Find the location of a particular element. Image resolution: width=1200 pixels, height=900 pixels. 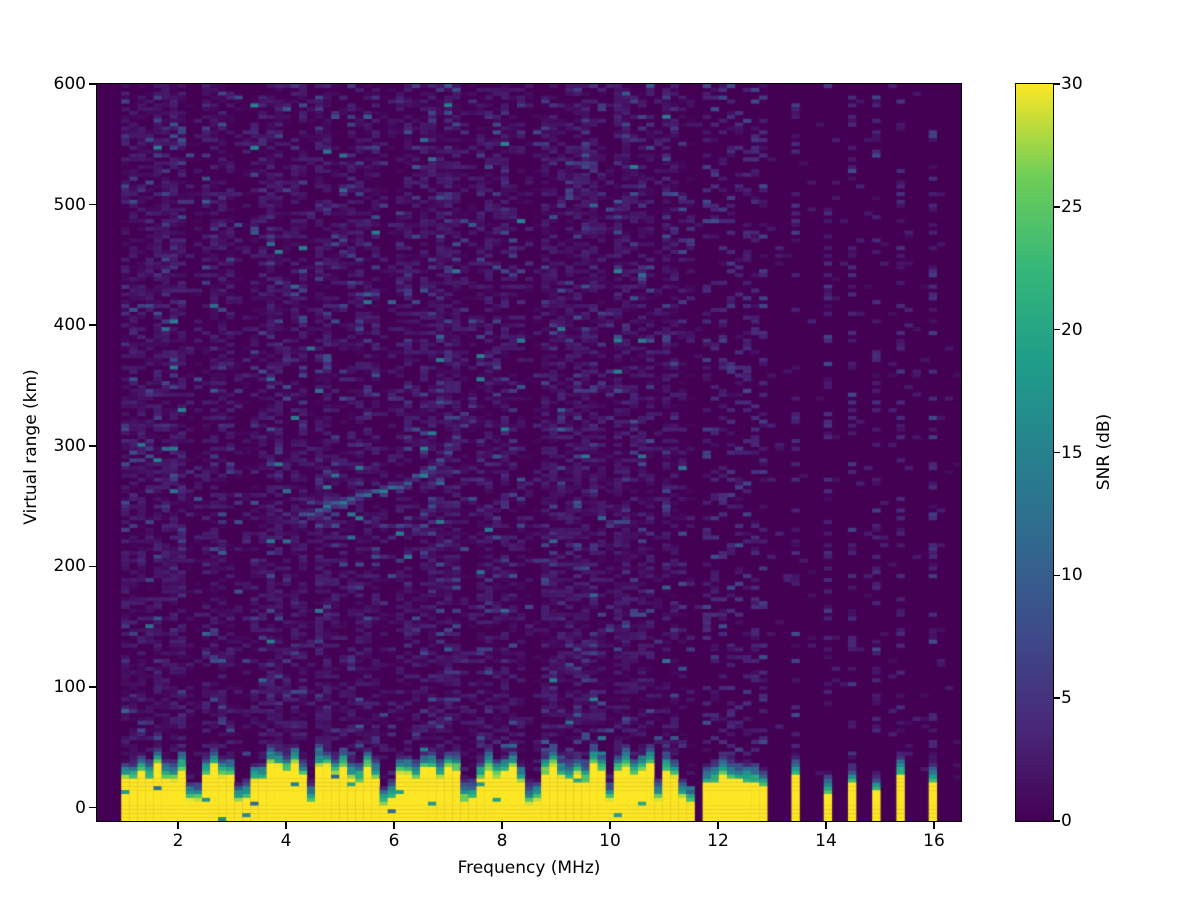

y-tick-label: 100 is located at coordinates (69, 687).